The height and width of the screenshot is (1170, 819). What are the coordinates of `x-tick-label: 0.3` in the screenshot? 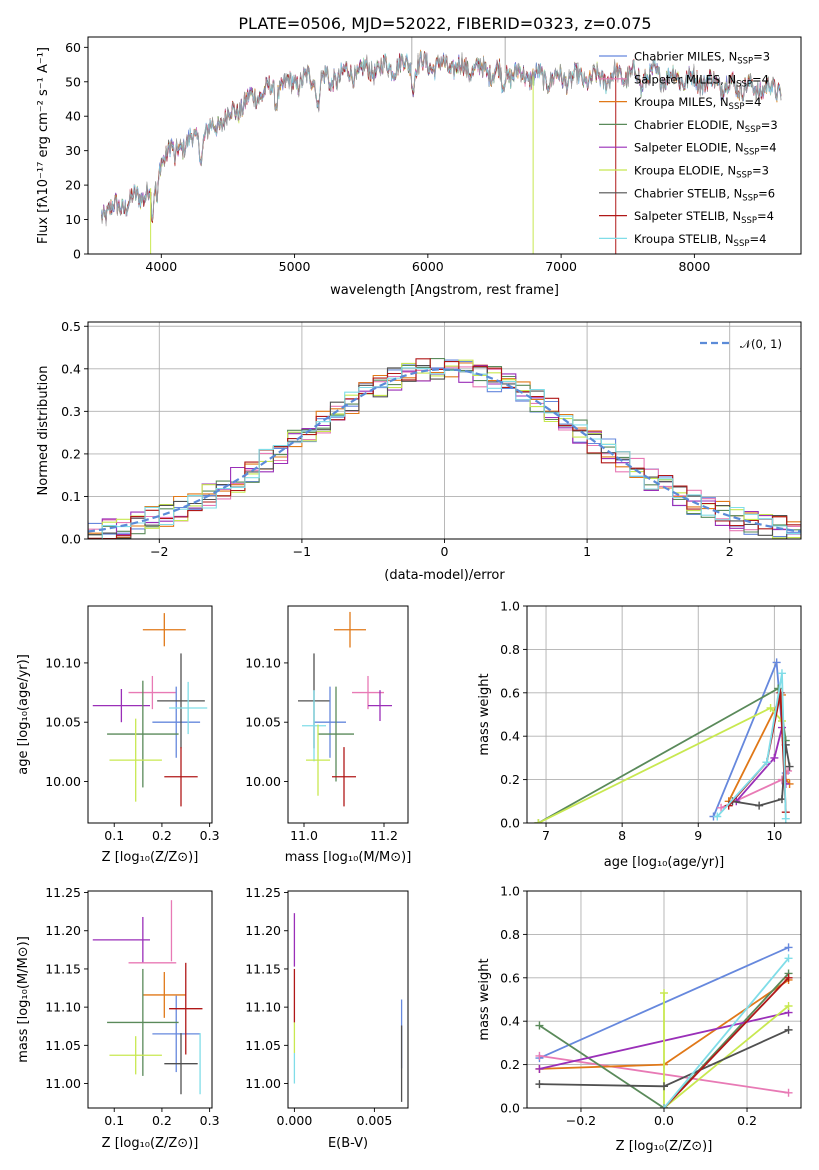 It's located at (210, 1120).